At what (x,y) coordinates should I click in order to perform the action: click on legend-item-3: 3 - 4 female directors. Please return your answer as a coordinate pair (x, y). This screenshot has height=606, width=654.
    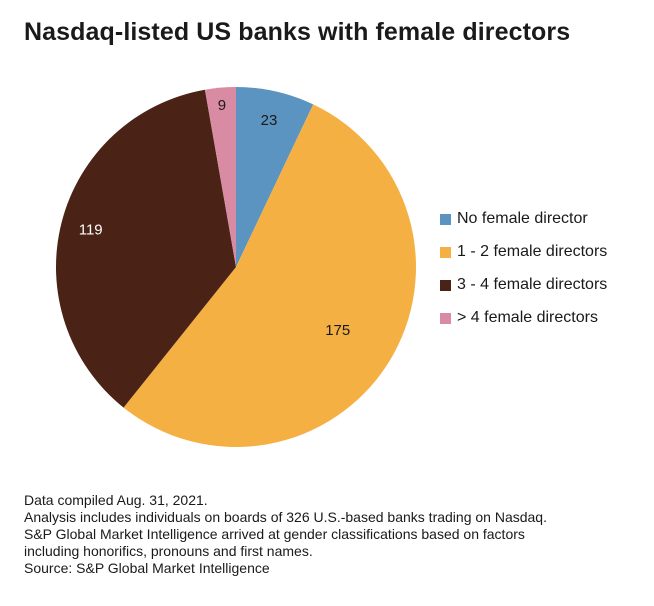
    Looking at the image, I should click on (523, 285).